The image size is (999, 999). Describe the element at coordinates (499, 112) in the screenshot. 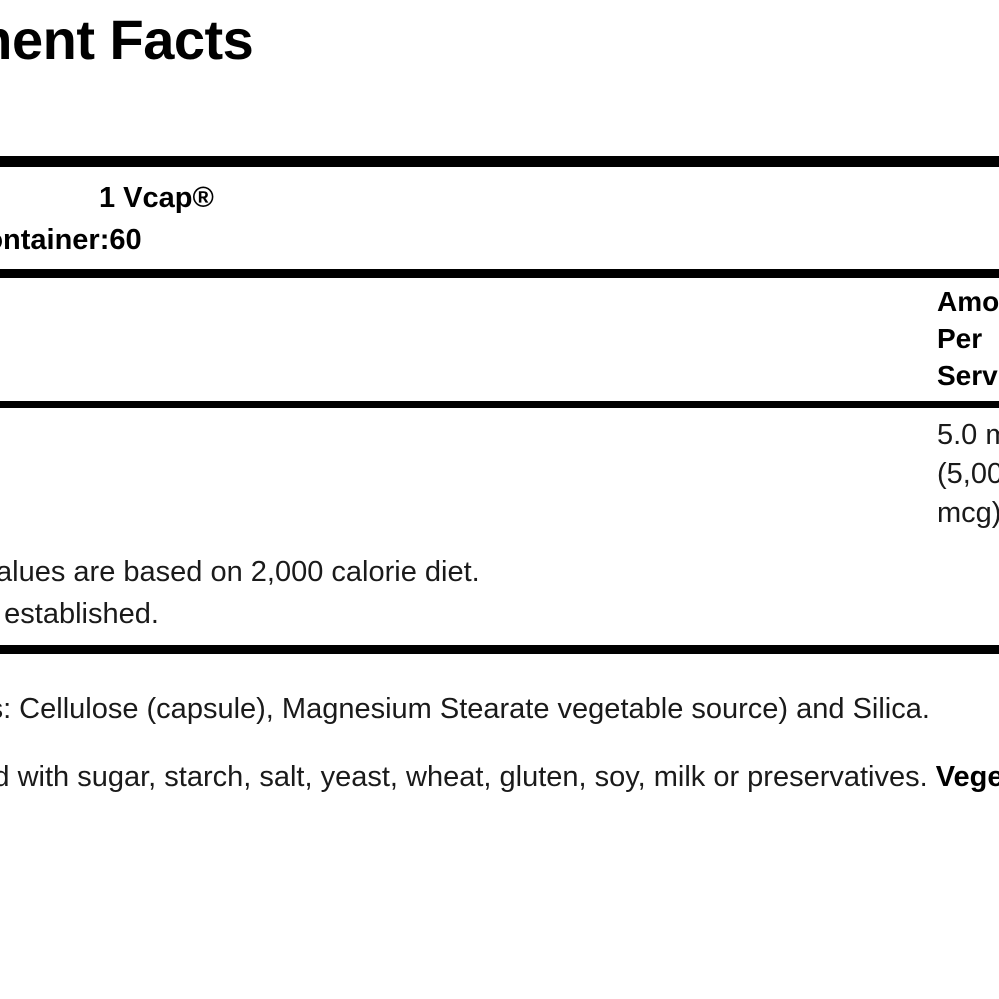

I see `title-spacer` at that location.